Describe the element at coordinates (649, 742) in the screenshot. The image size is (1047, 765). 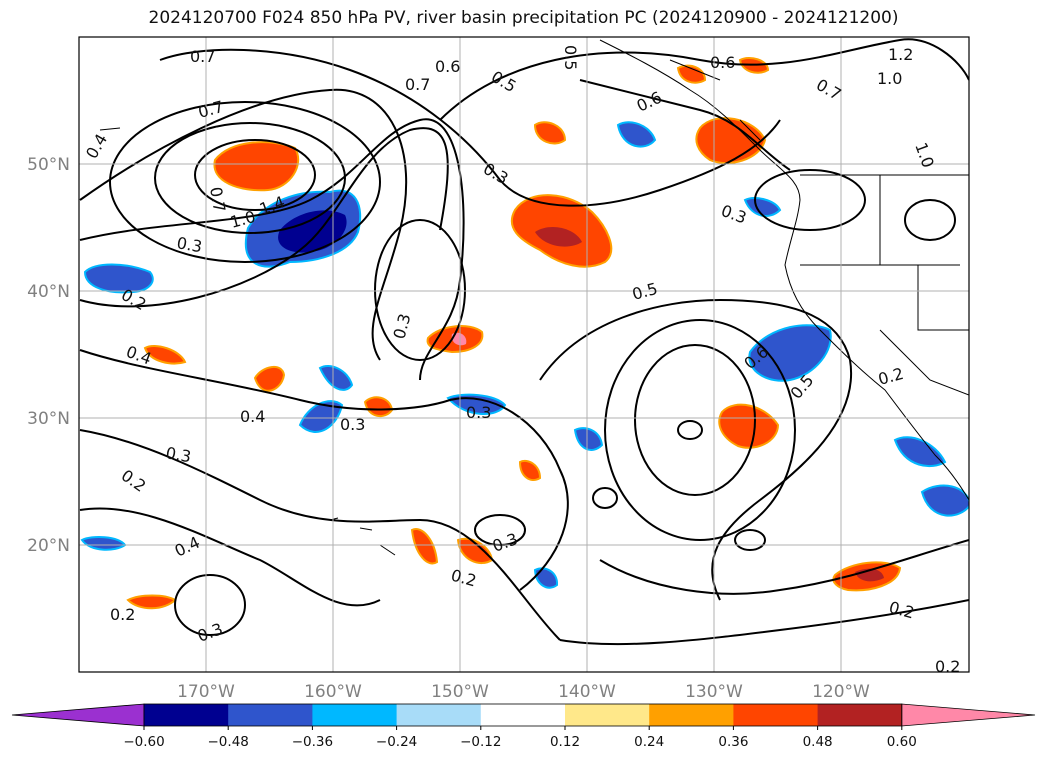
I see `colorbar-tick-label: 0.24` at that location.